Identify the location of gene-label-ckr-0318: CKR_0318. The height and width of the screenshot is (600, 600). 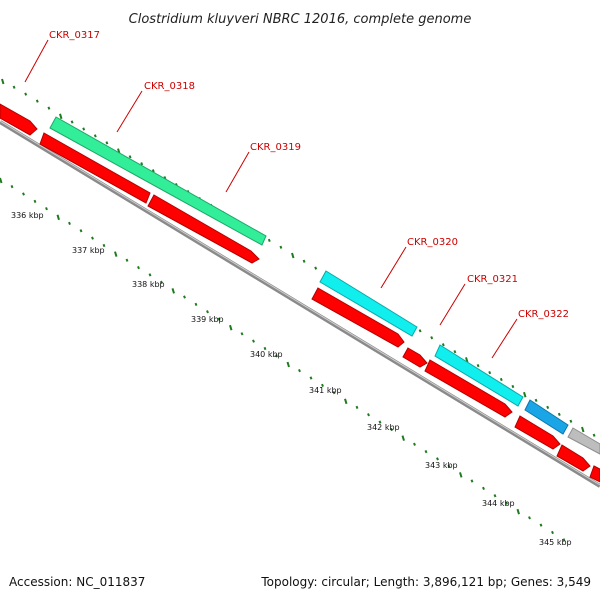
(169, 86).